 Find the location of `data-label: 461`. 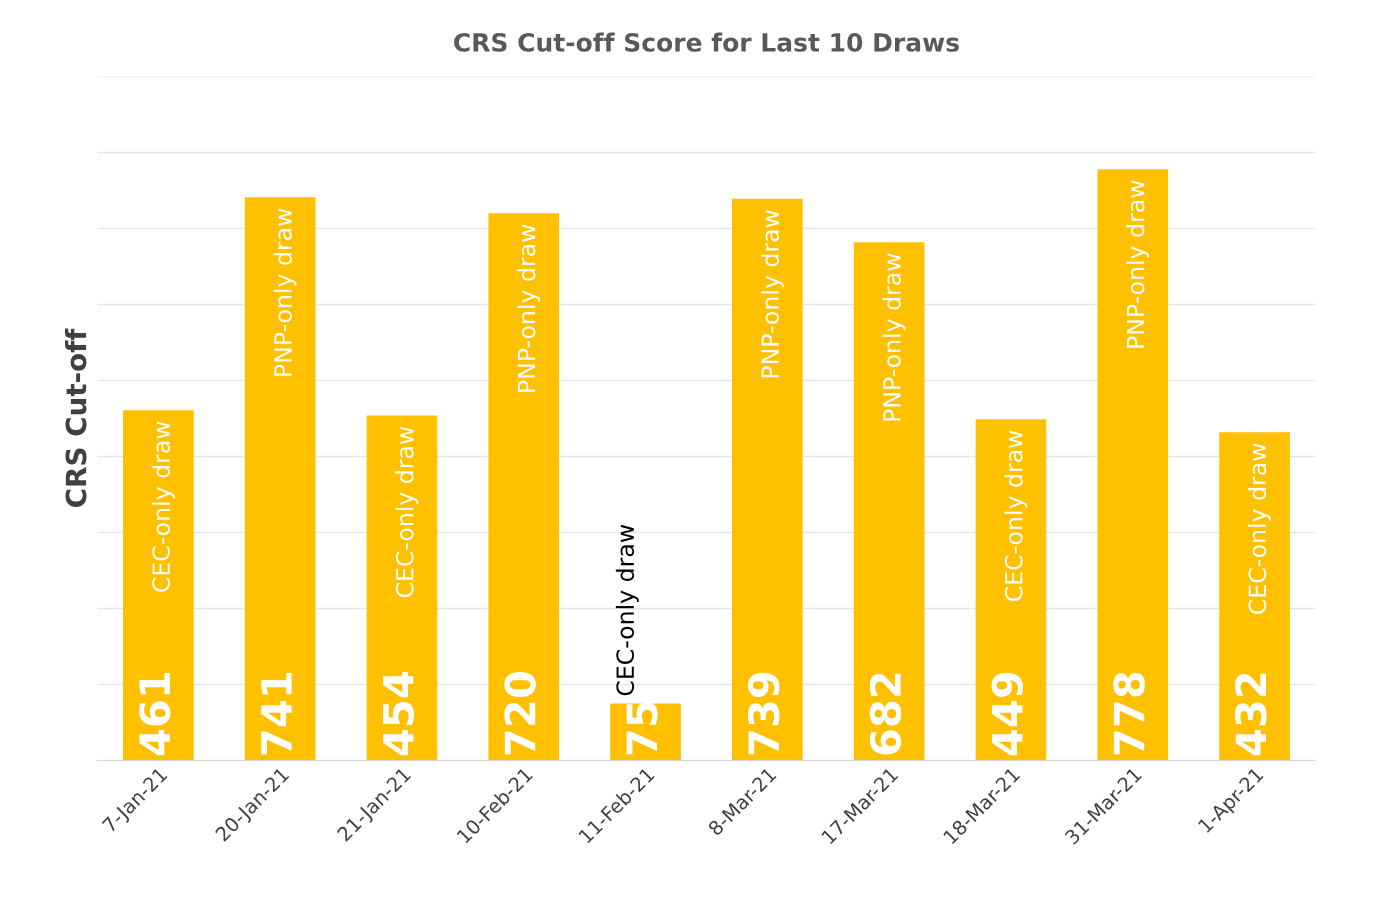

data-label: 461 is located at coordinates (154, 714).